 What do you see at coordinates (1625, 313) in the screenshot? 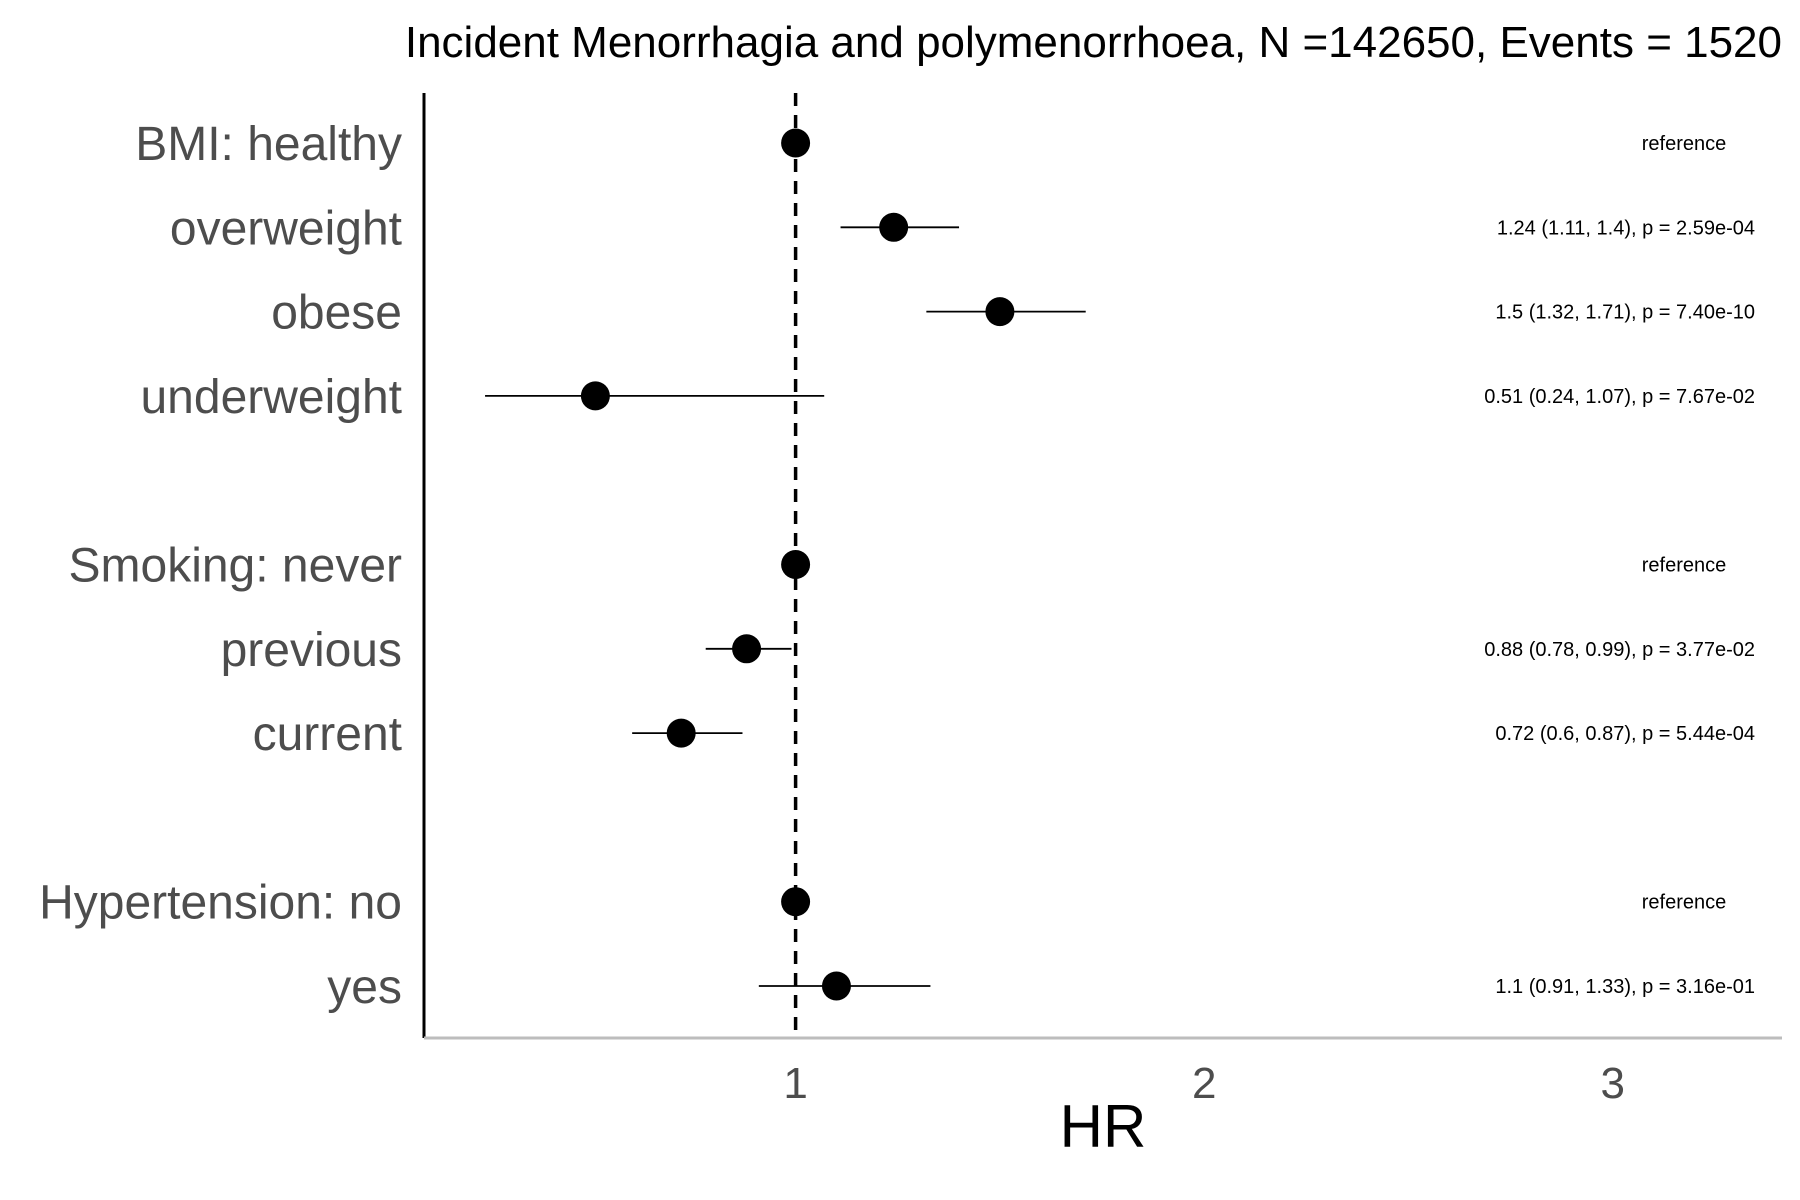
I see `estimate-annotation: 1.5 (1.32, 1.71), p = 7.40e-10` at bounding box center [1625, 313].